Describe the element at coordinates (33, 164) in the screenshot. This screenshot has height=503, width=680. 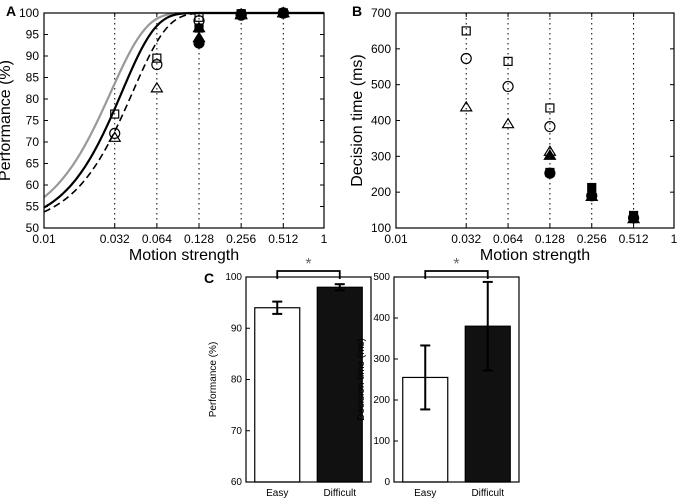
I see `y-tick-label: 65` at that location.